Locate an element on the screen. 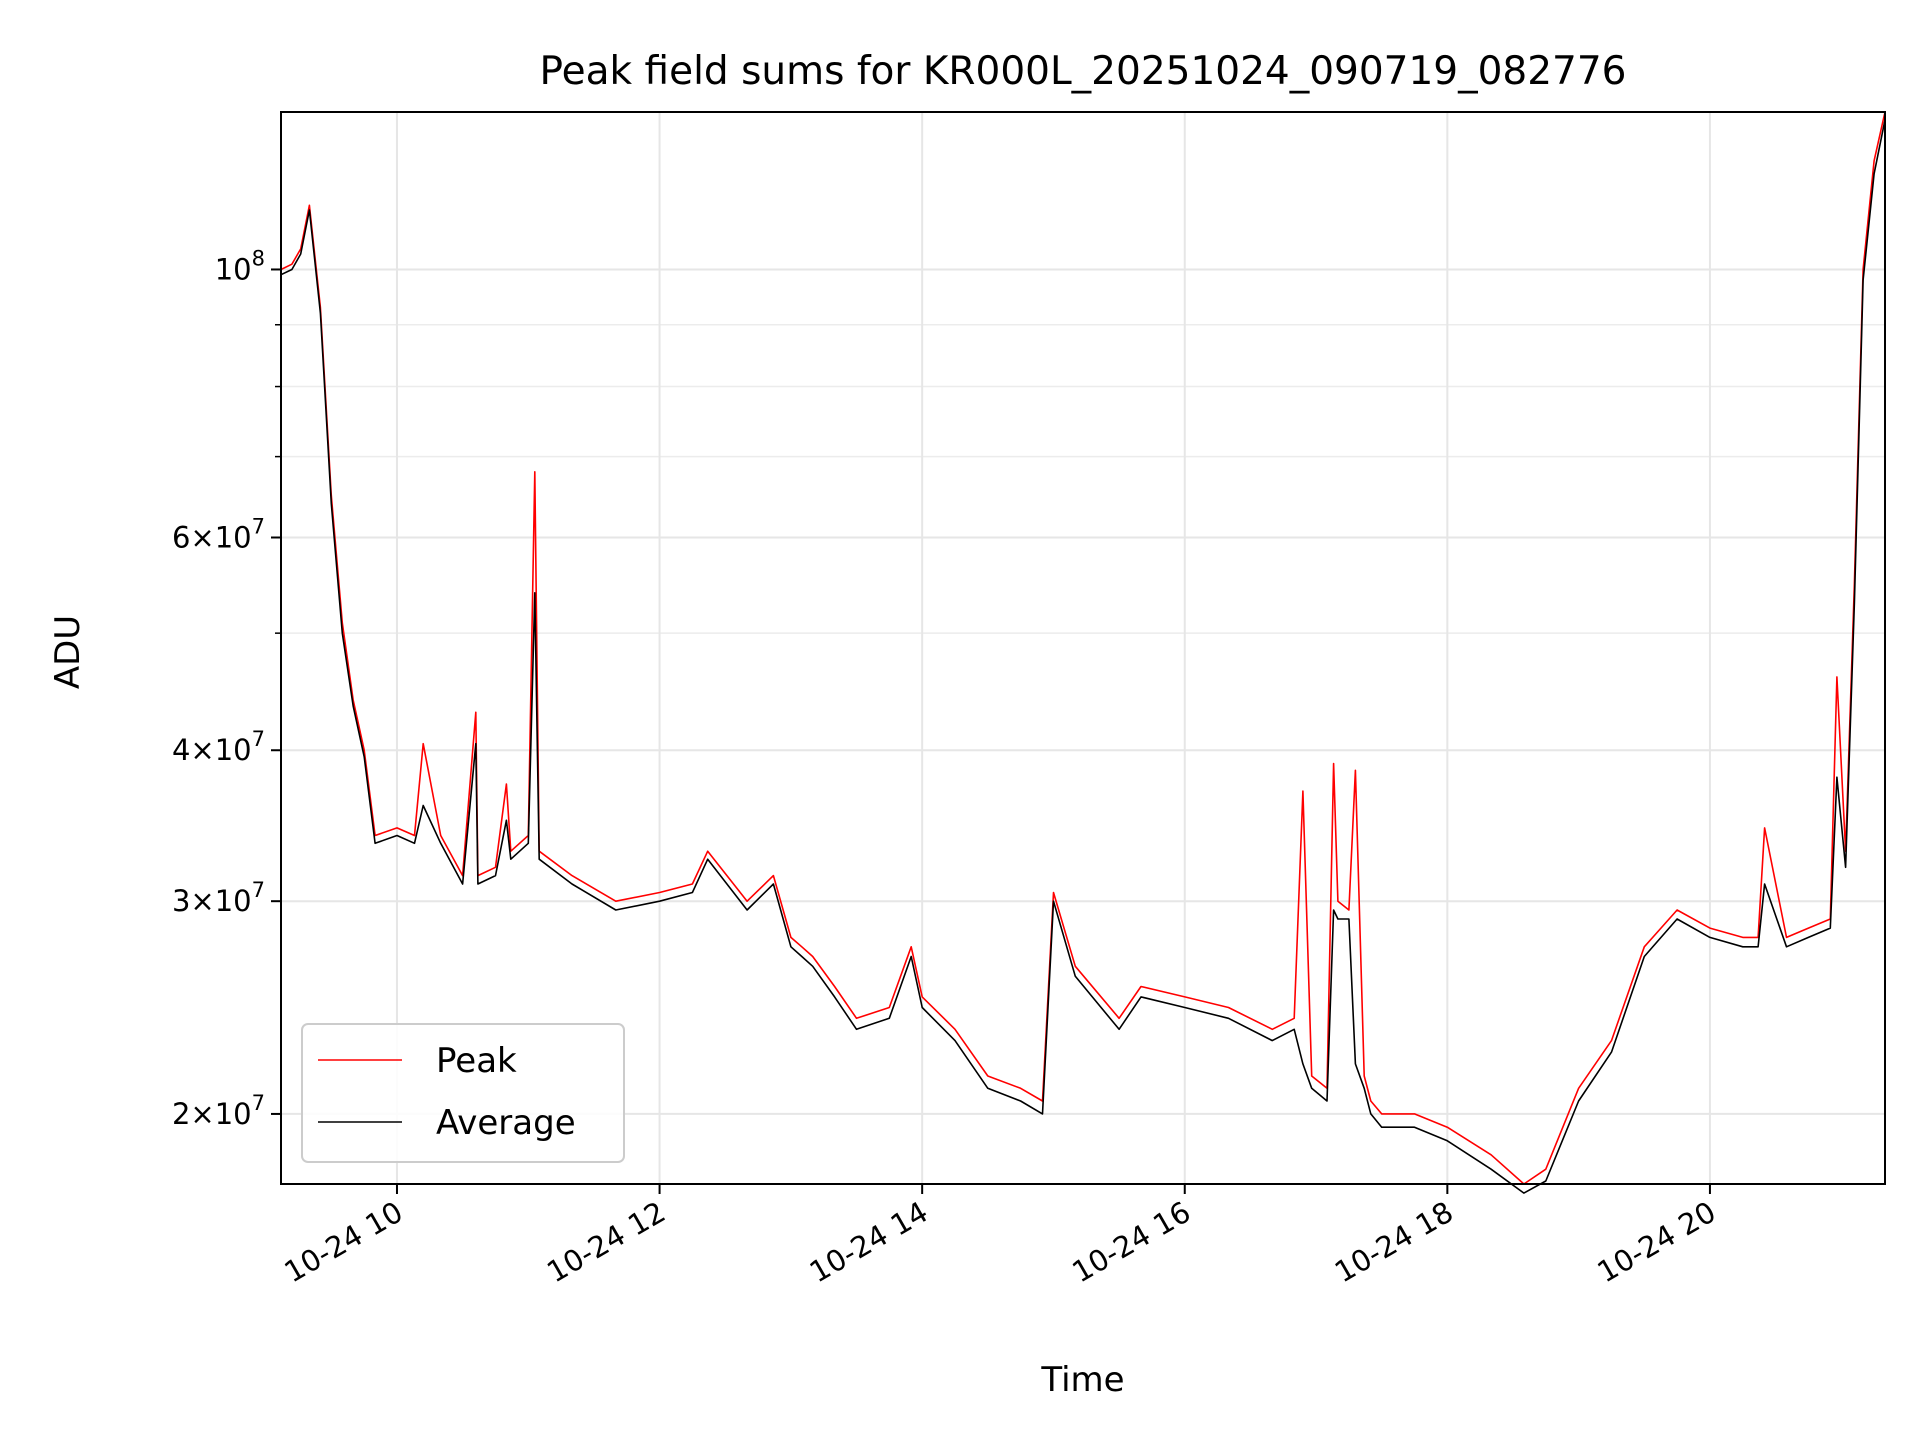 The image size is (1920, 1440). y-tick-label: 4×107 is located at coordinates (218, 747).